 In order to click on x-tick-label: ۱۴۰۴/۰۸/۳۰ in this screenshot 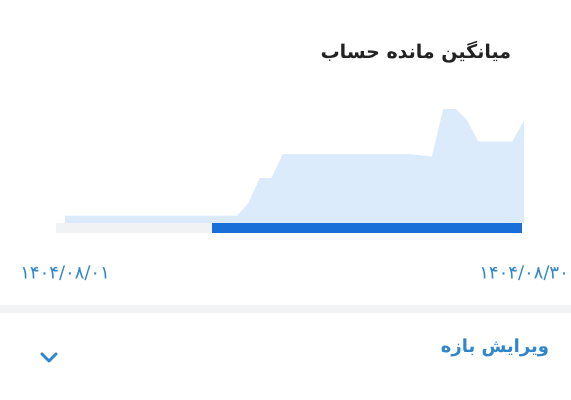, I will do `click(524, 273)`.